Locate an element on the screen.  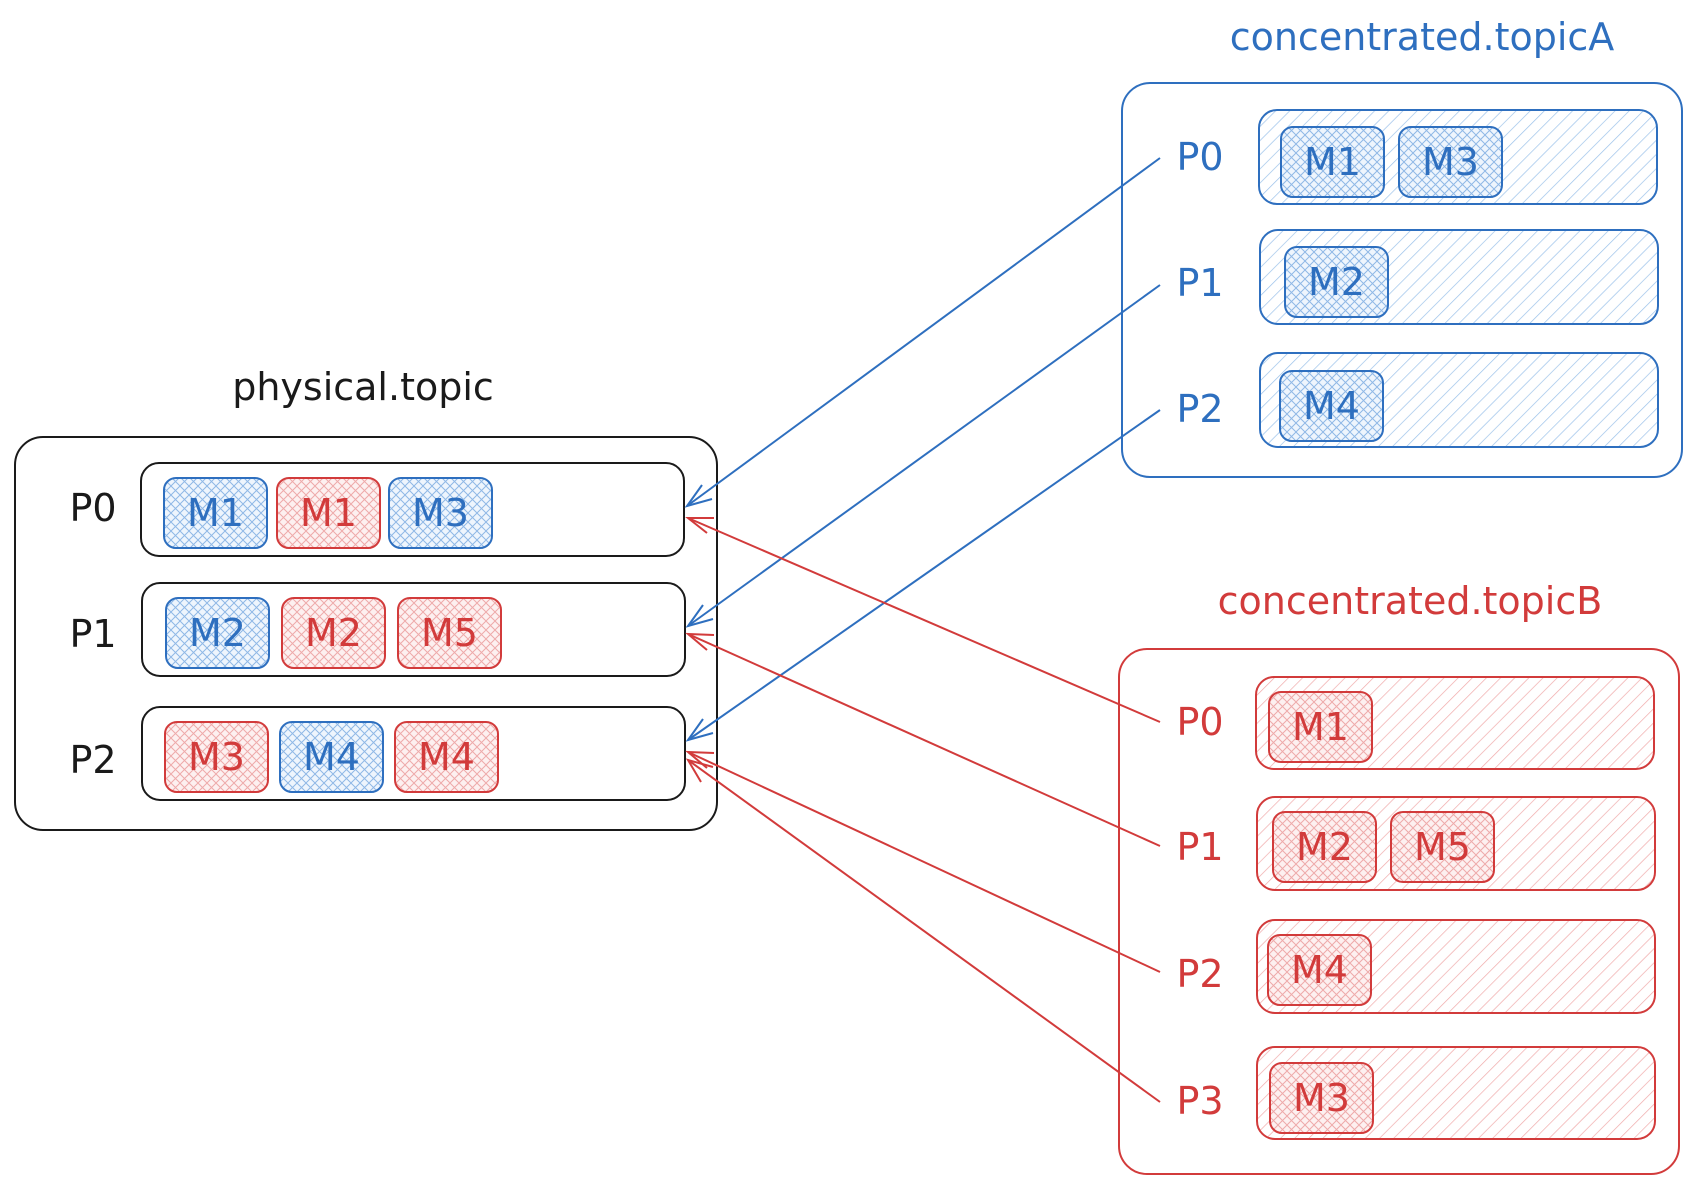
topic-a-title: concentrated.topicA is located at coordinates (1422, 37).